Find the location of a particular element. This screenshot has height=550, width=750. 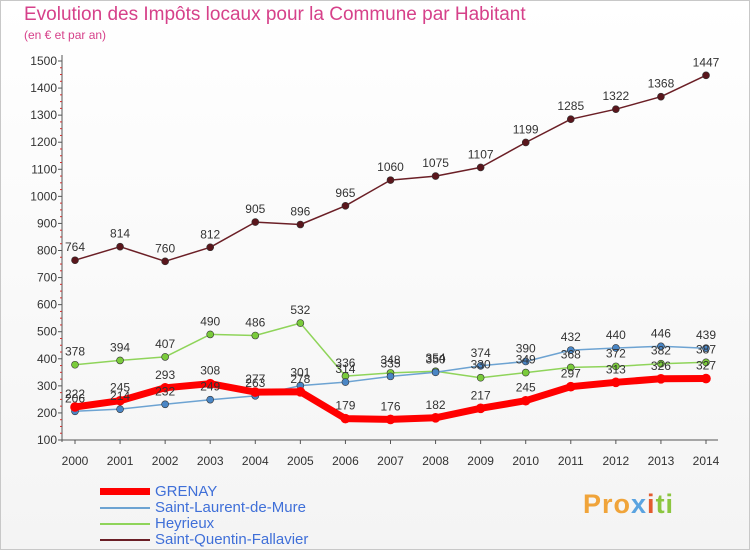

data-label: 330 is located at coordinates (481, 365).